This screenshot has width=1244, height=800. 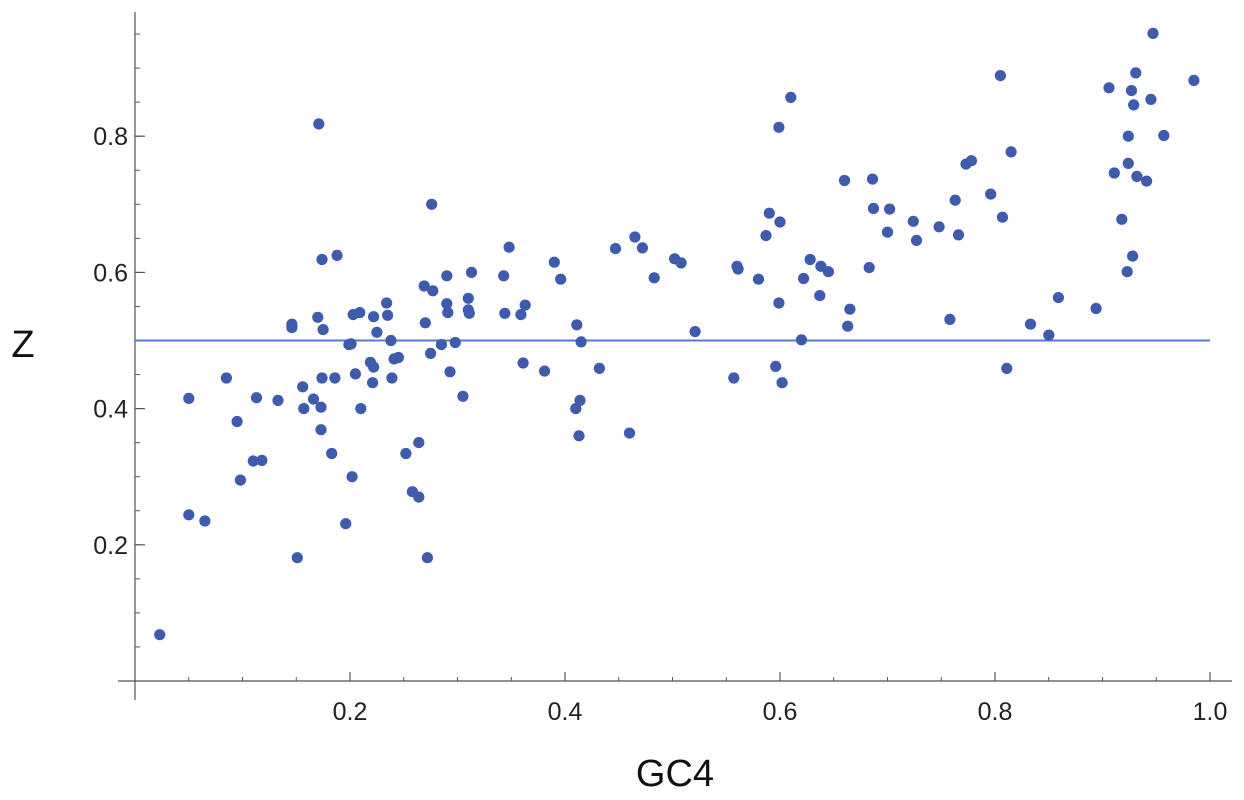 What do you see at coordinates (565, 712) in the screenshot?
I see `x-tick-label: 0.4` at bounding box center [565, 712].